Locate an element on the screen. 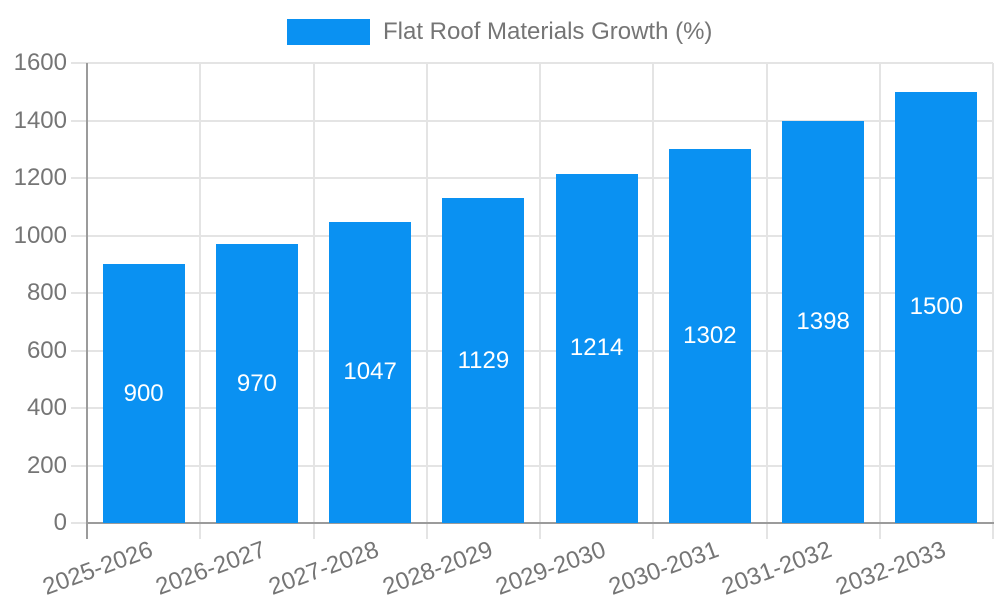 This screenshot has height=600, width=1000. y-axis-label: 1000 is located at coordinates (40, 235).